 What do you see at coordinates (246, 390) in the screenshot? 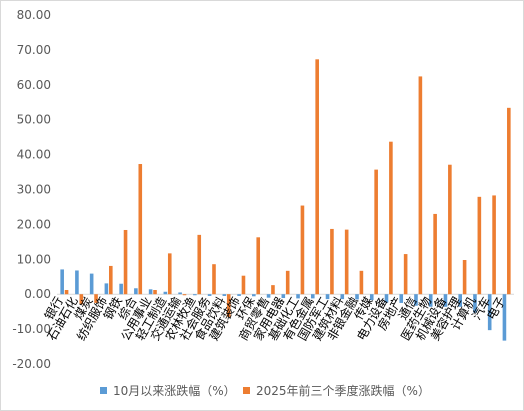
I see `legend-swatch-first-three-quarters` at bounding box center [246, 390].